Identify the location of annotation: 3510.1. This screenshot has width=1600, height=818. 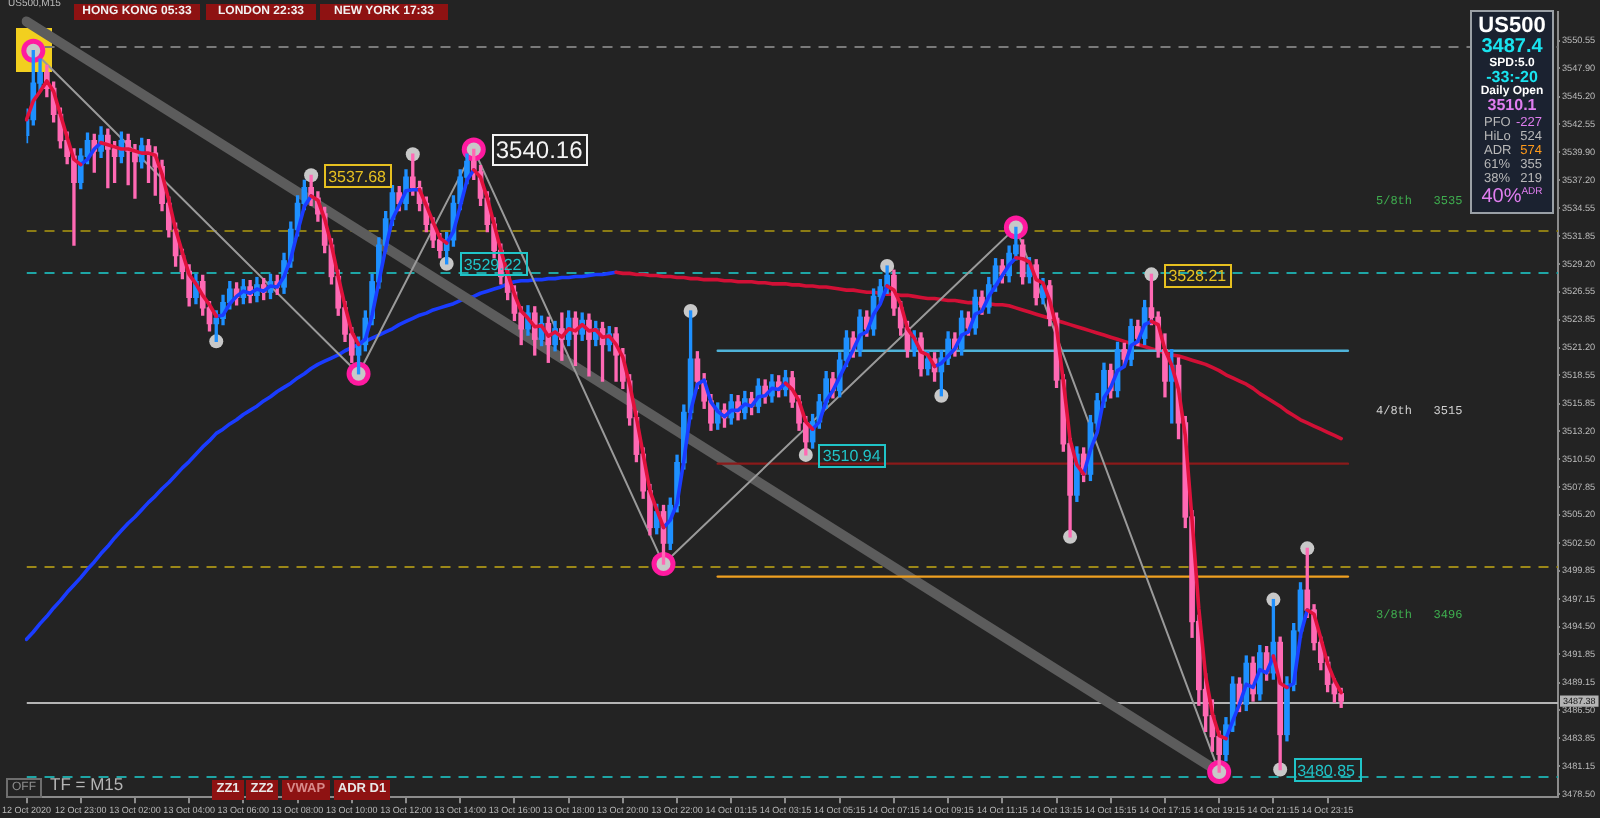
(1512, 105).